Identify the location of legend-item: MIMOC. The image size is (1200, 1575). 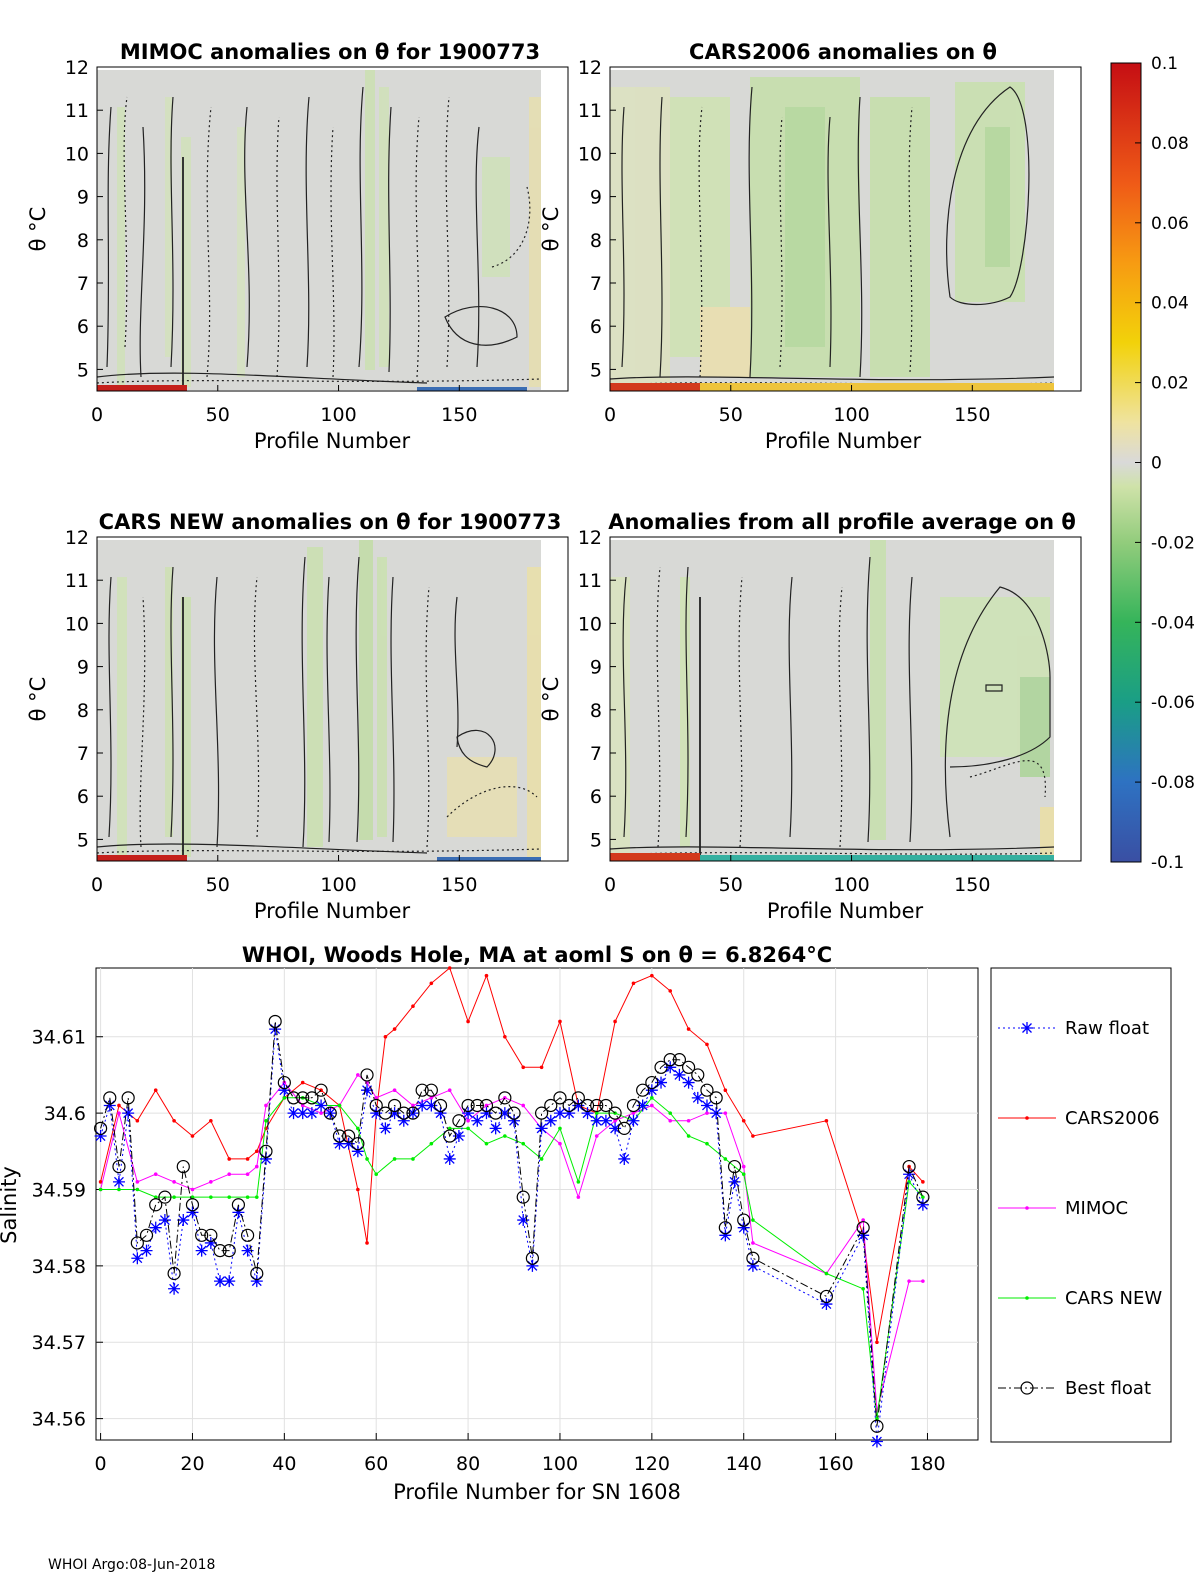
(1063, 1208).